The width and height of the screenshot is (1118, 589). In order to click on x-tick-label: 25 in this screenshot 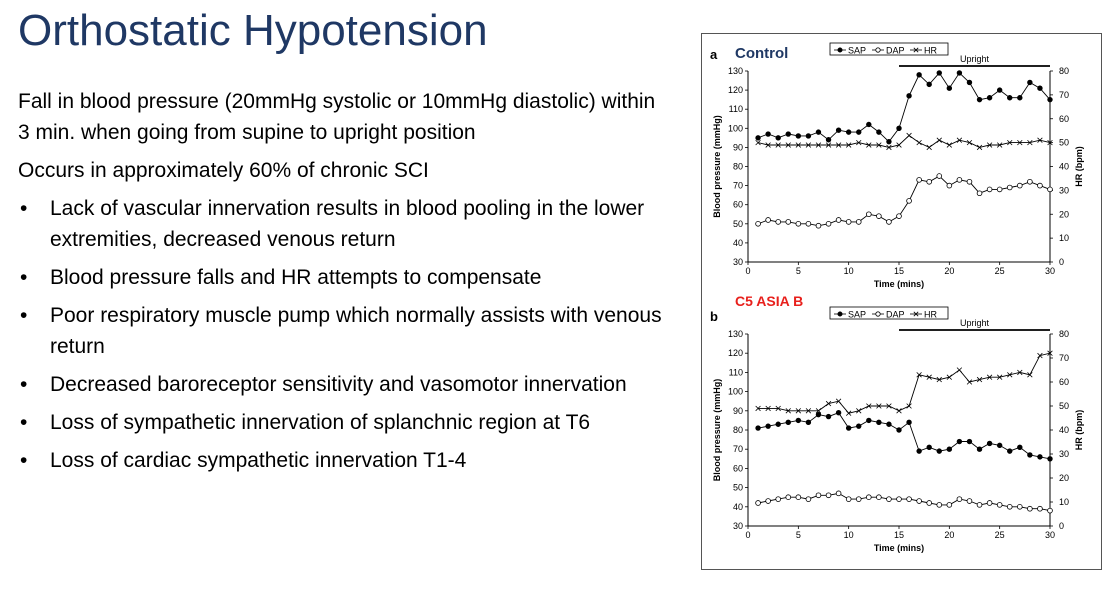, I will do `click(1000, 271)`.